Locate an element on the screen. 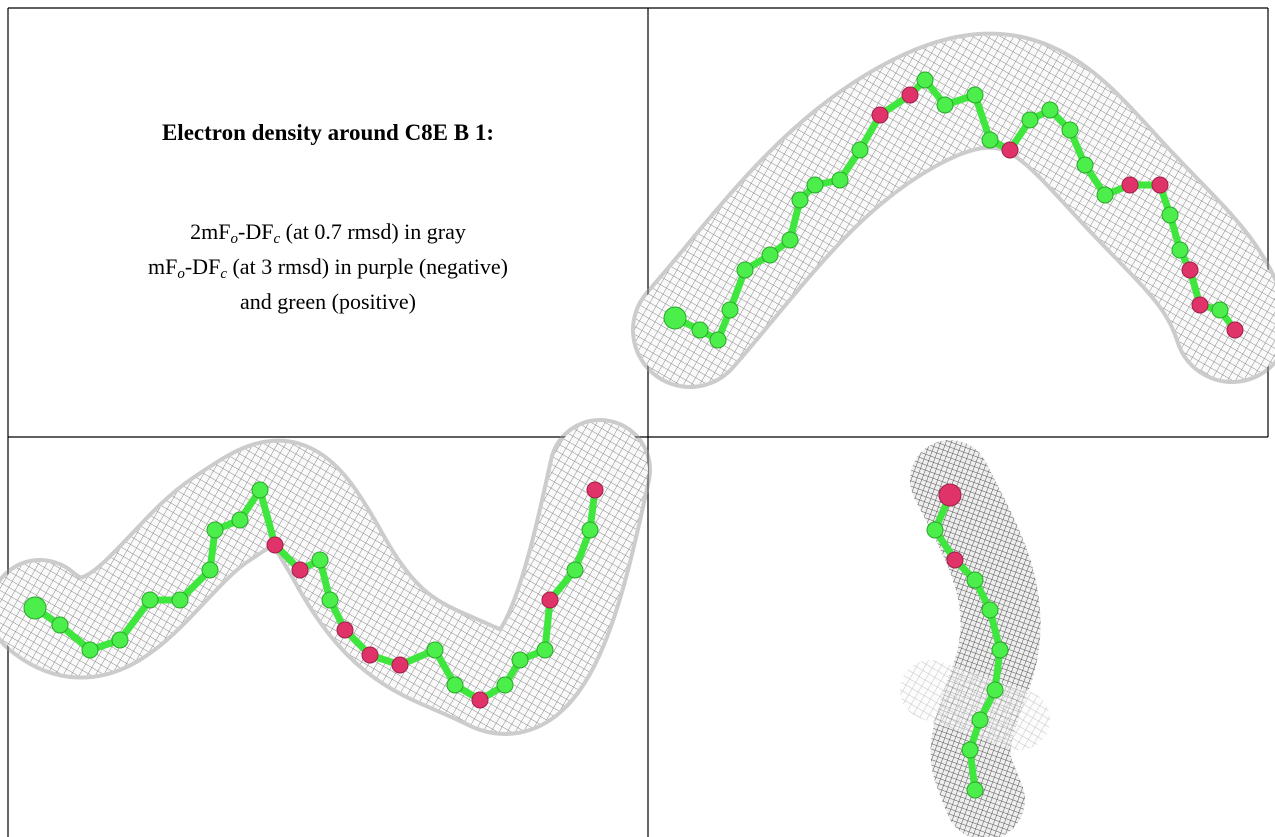 Image resolution: width=1275 pixels, height=837 pixels. text-part: (at 3 rmsd) in purple (negative) is located at coordinates (367, 266).